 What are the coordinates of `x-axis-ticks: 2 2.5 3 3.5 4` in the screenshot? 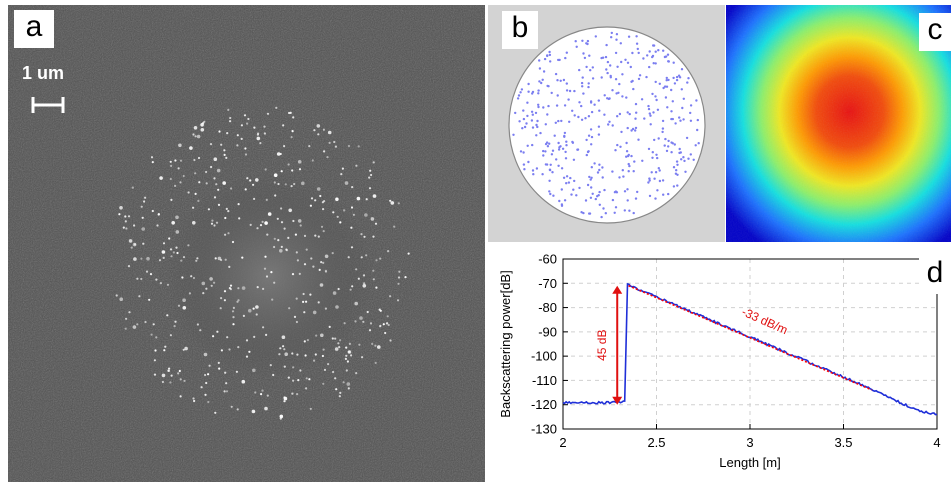 It's located at (750, 437).